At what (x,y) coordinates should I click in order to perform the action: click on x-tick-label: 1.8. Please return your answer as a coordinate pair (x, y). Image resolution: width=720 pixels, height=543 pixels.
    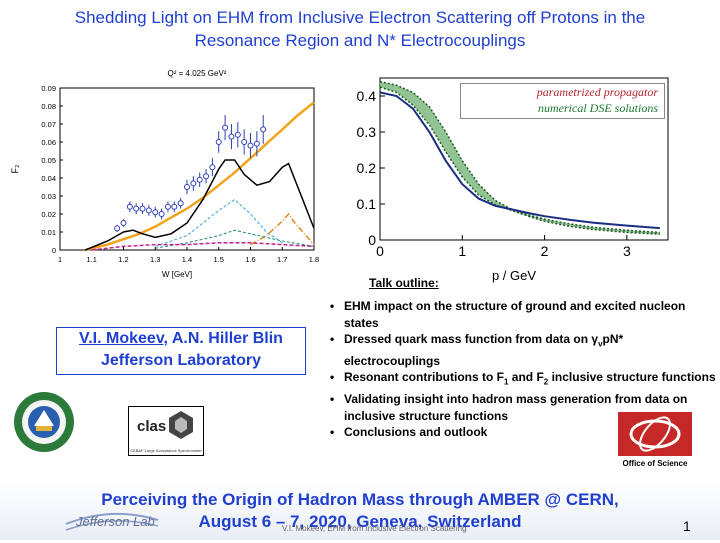
    Looking at the image, I should click on (314, 259).